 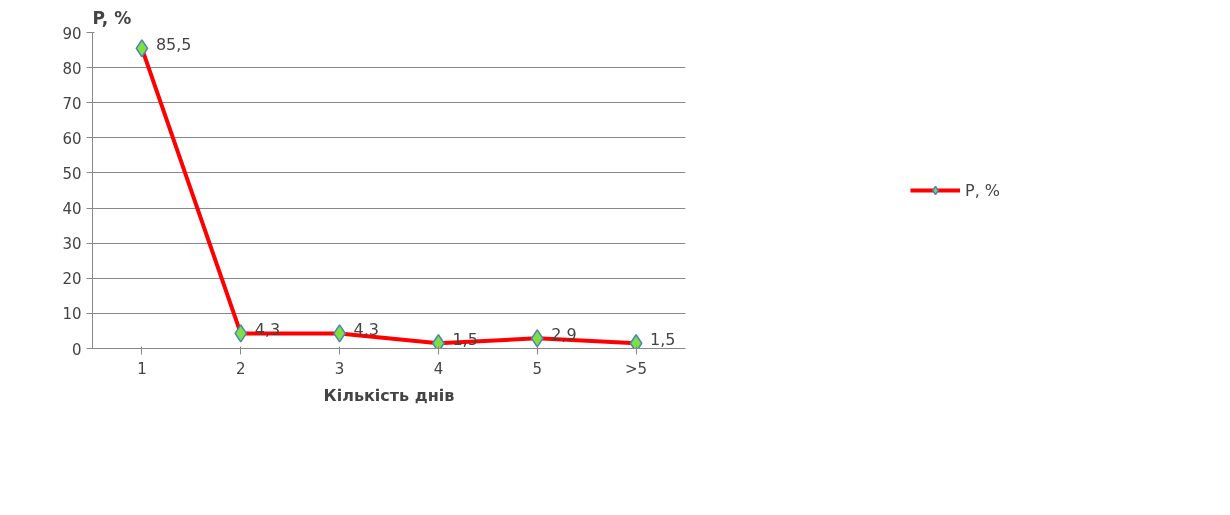 I want to click on x-tick-label: 5, so click(x=537, y=368).